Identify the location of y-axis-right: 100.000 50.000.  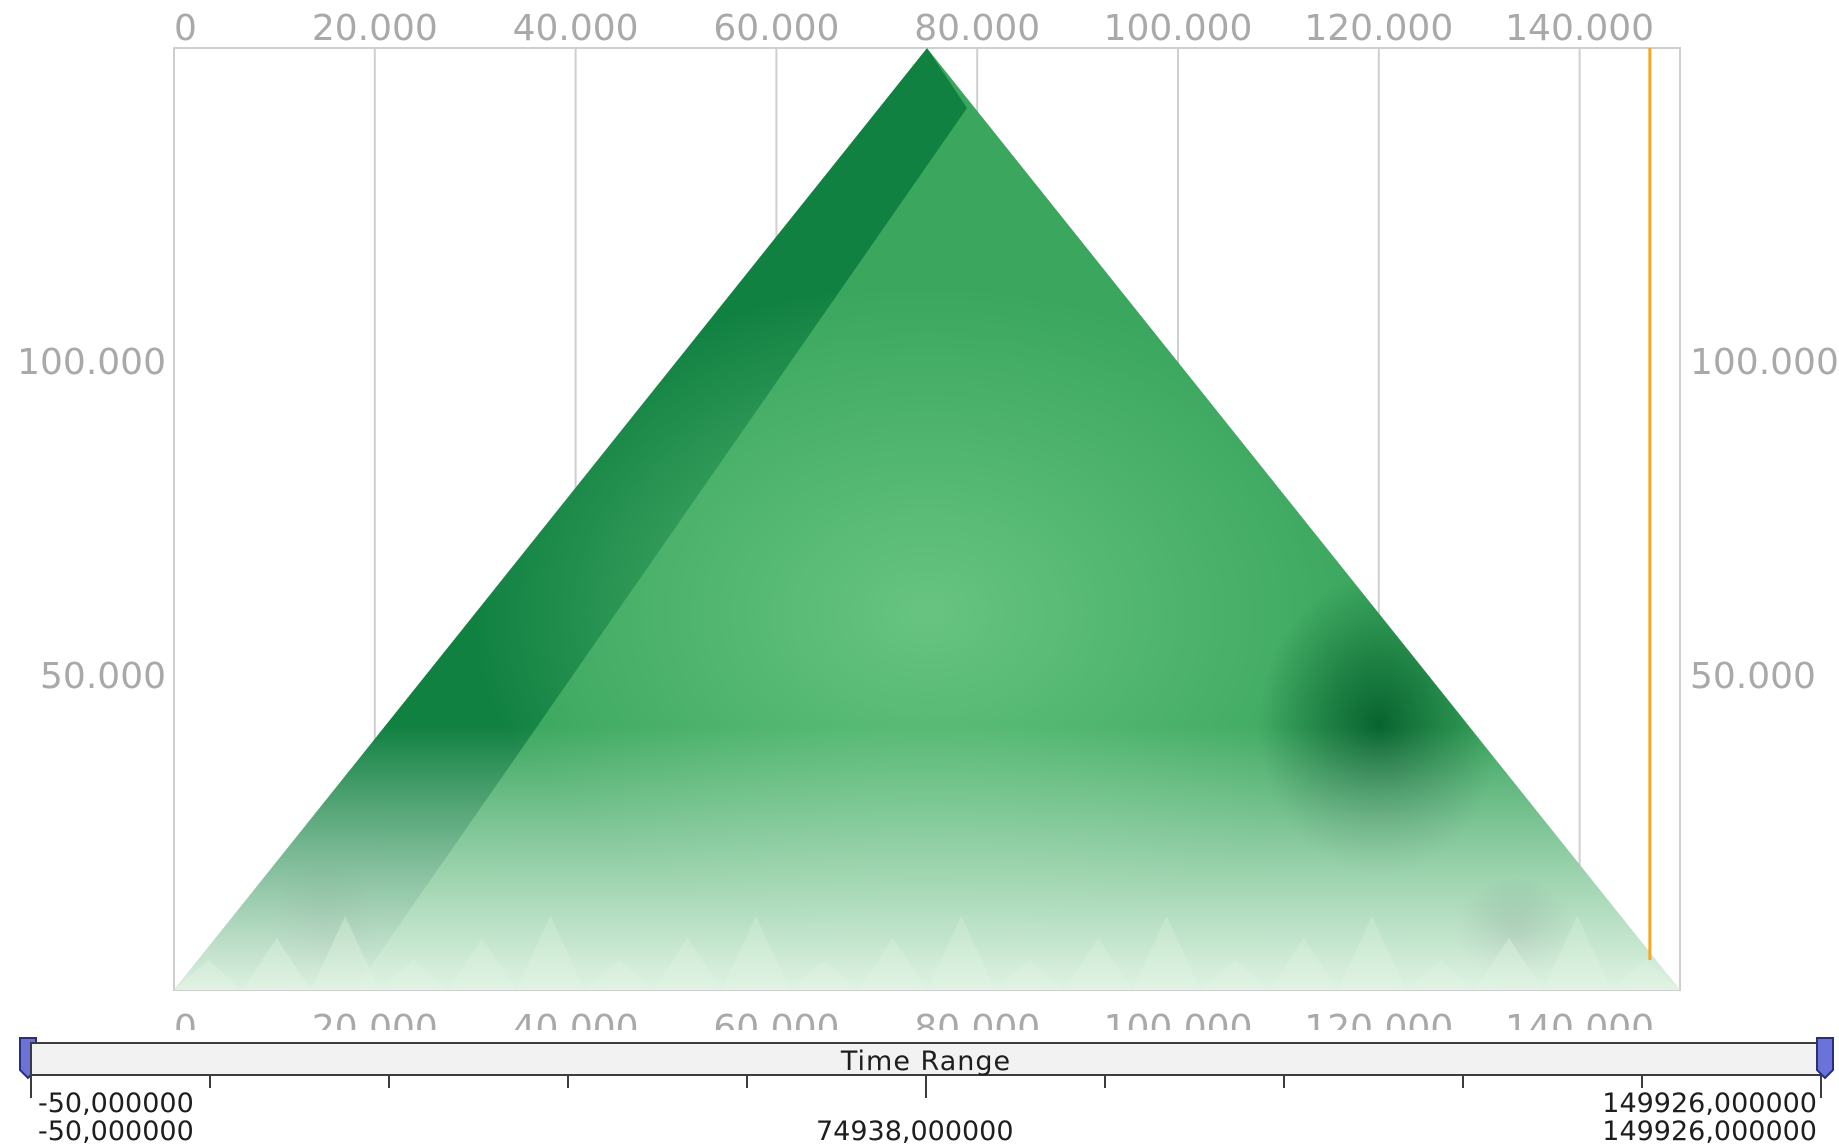
(1764, 519).